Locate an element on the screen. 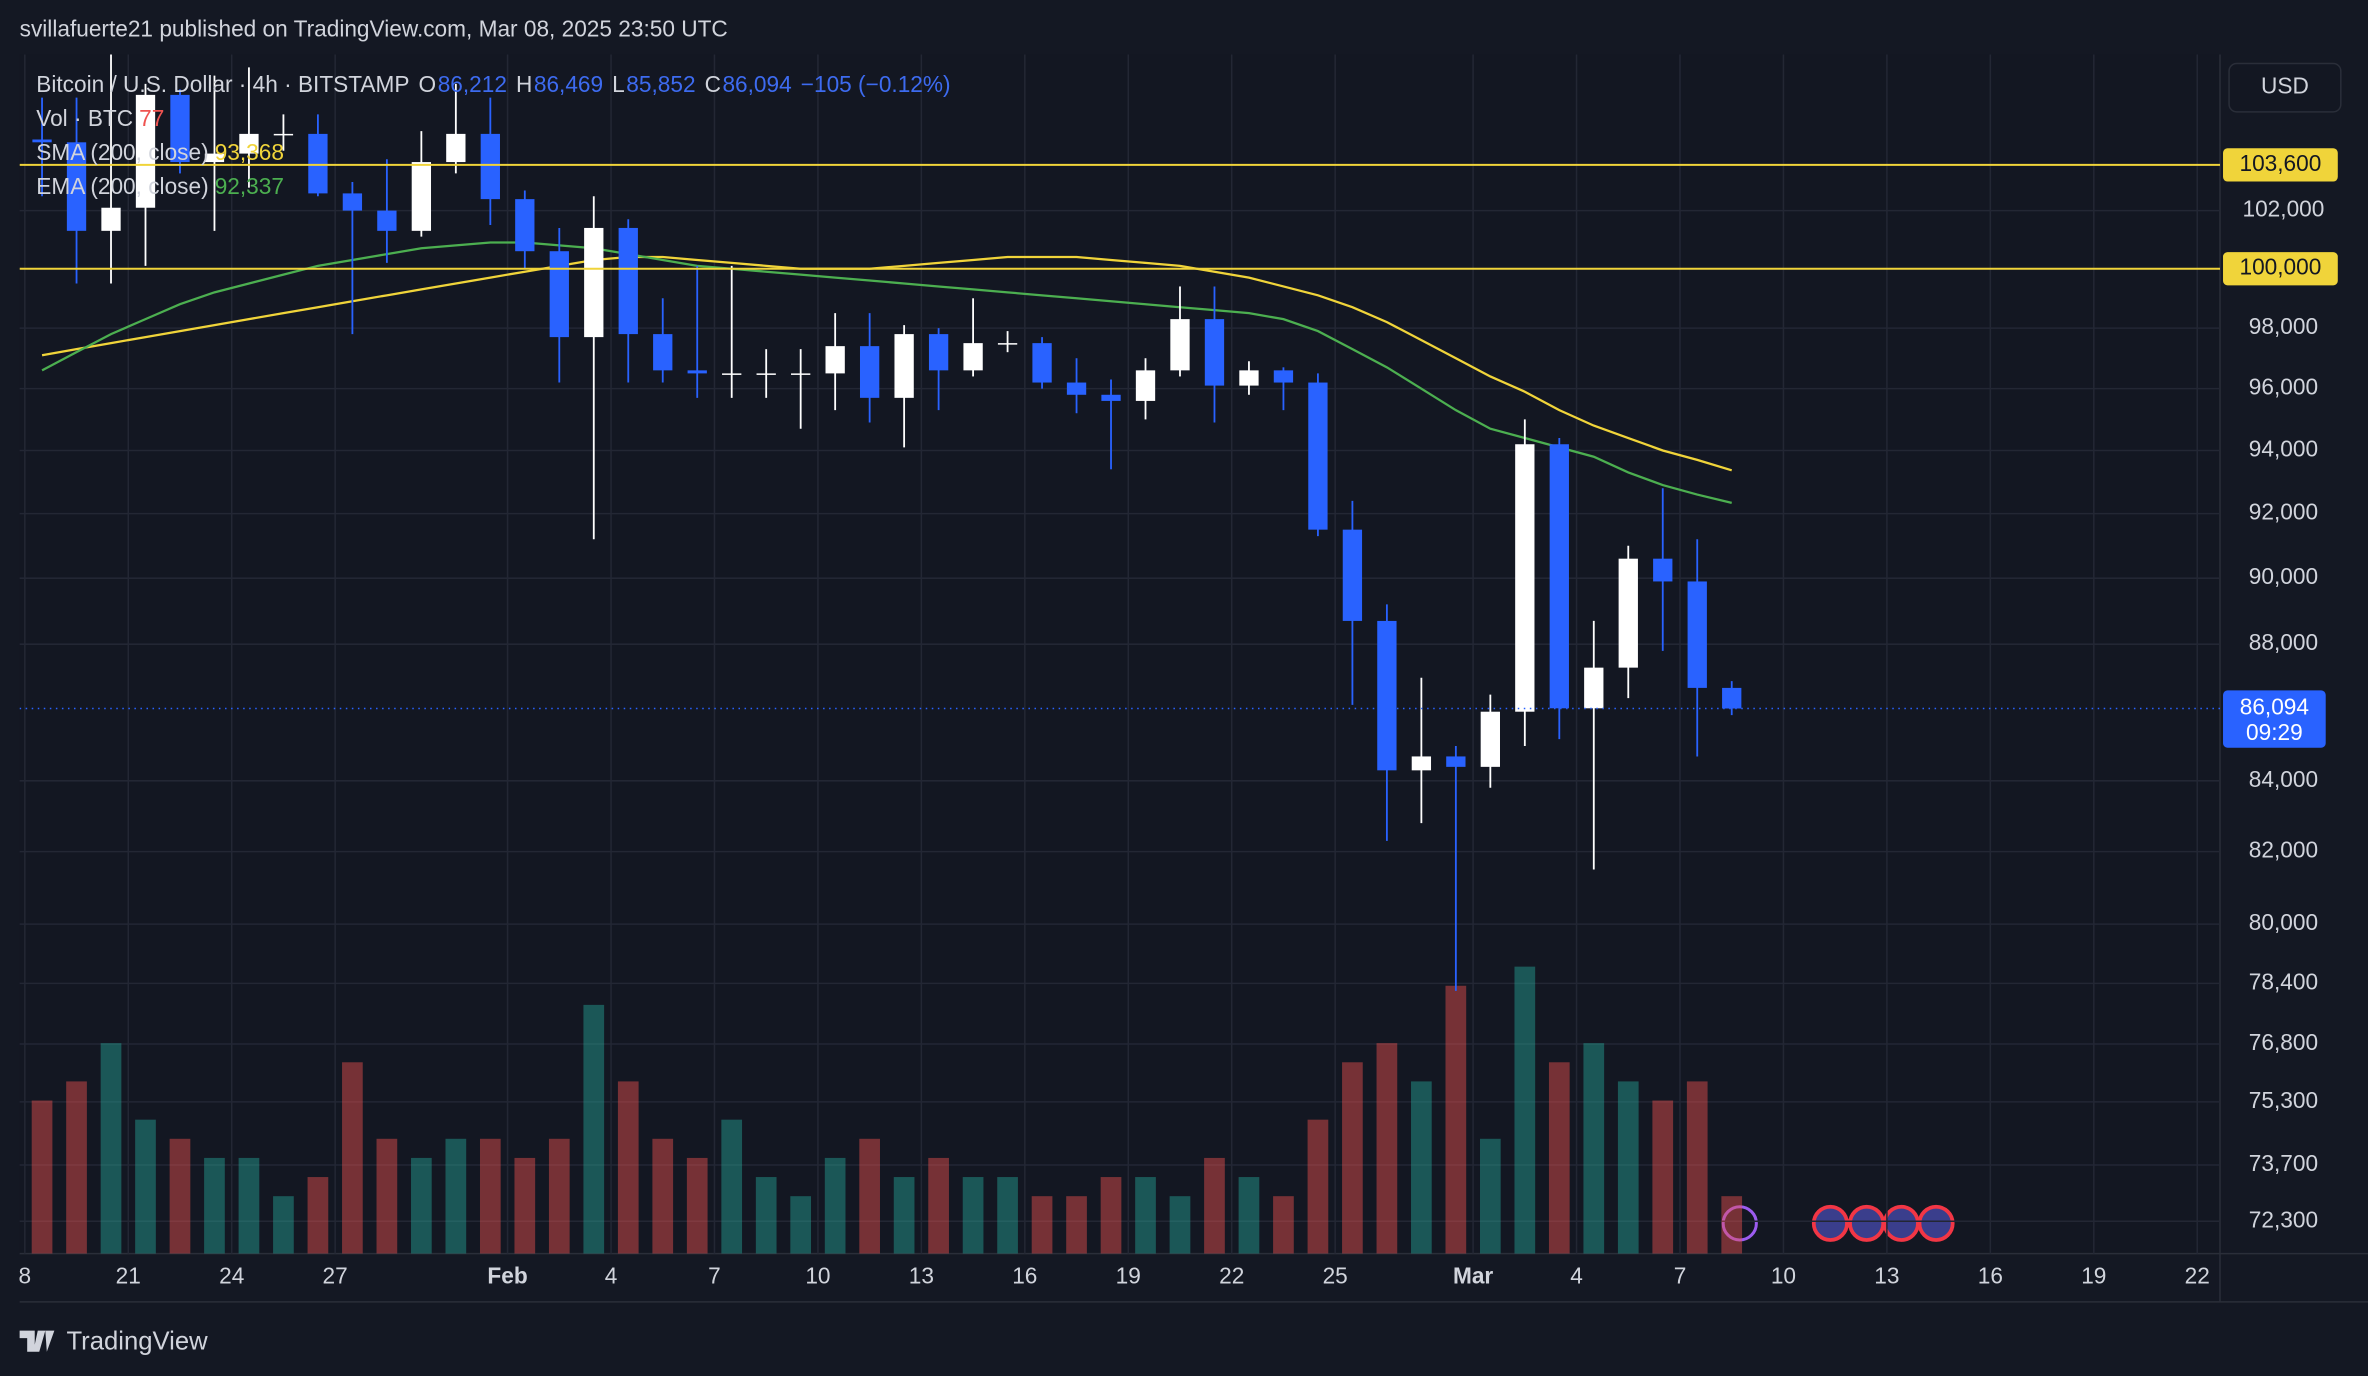  y-tick-label: 90,000 is located at coordinates (2283, 576).